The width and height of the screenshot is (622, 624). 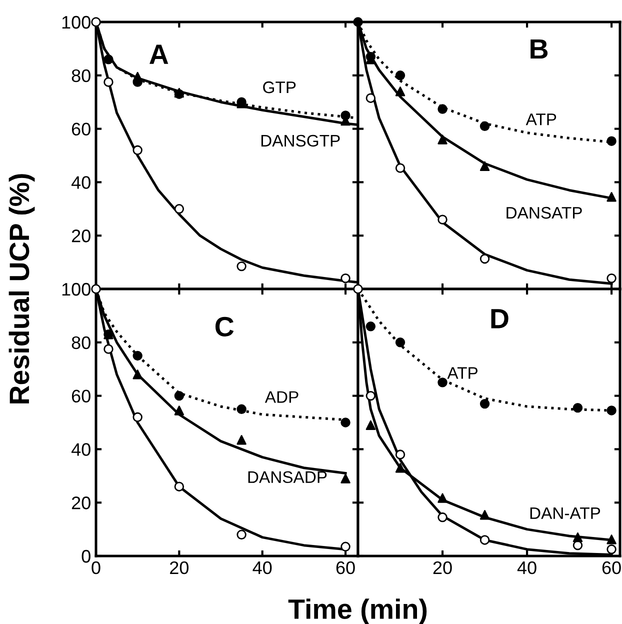 What do you see at coordinates (159, 54) in the screenshot?
I see `annotation: A` at bounding box center [159, 54].